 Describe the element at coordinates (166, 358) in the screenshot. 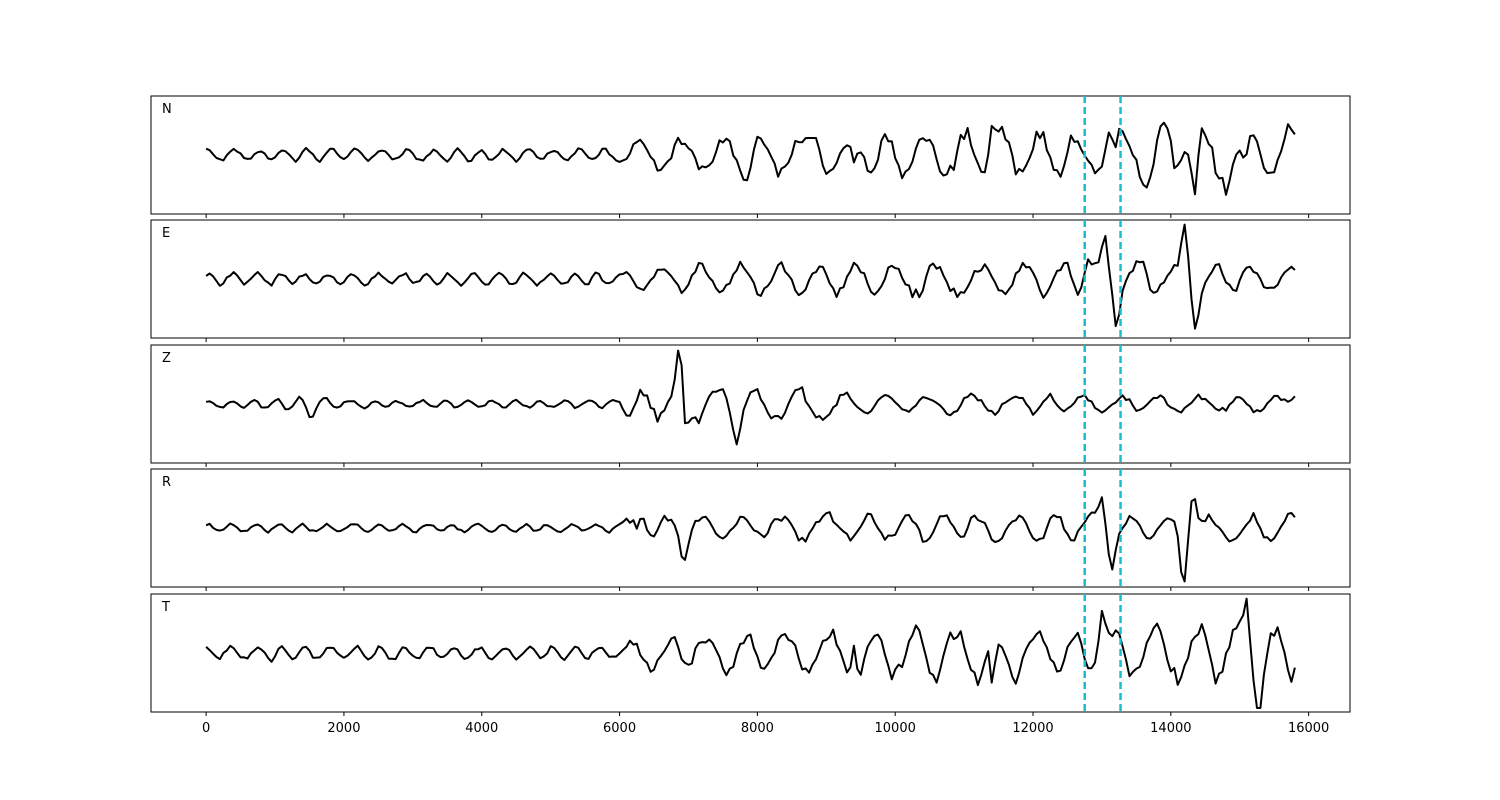

I see `panel-label: Z` at that location.